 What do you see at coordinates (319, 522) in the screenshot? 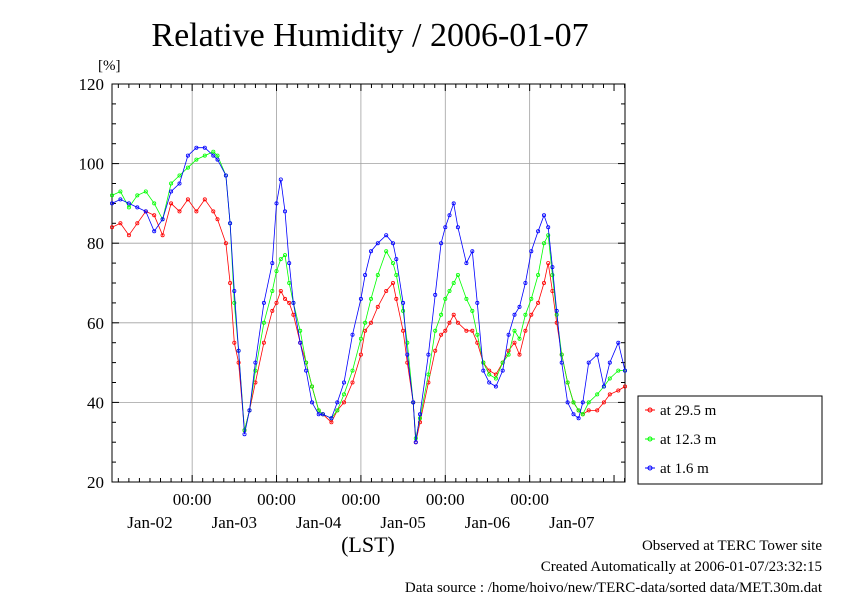
I see `x-date-label: Jan-04` at bounding box center [319, 522].